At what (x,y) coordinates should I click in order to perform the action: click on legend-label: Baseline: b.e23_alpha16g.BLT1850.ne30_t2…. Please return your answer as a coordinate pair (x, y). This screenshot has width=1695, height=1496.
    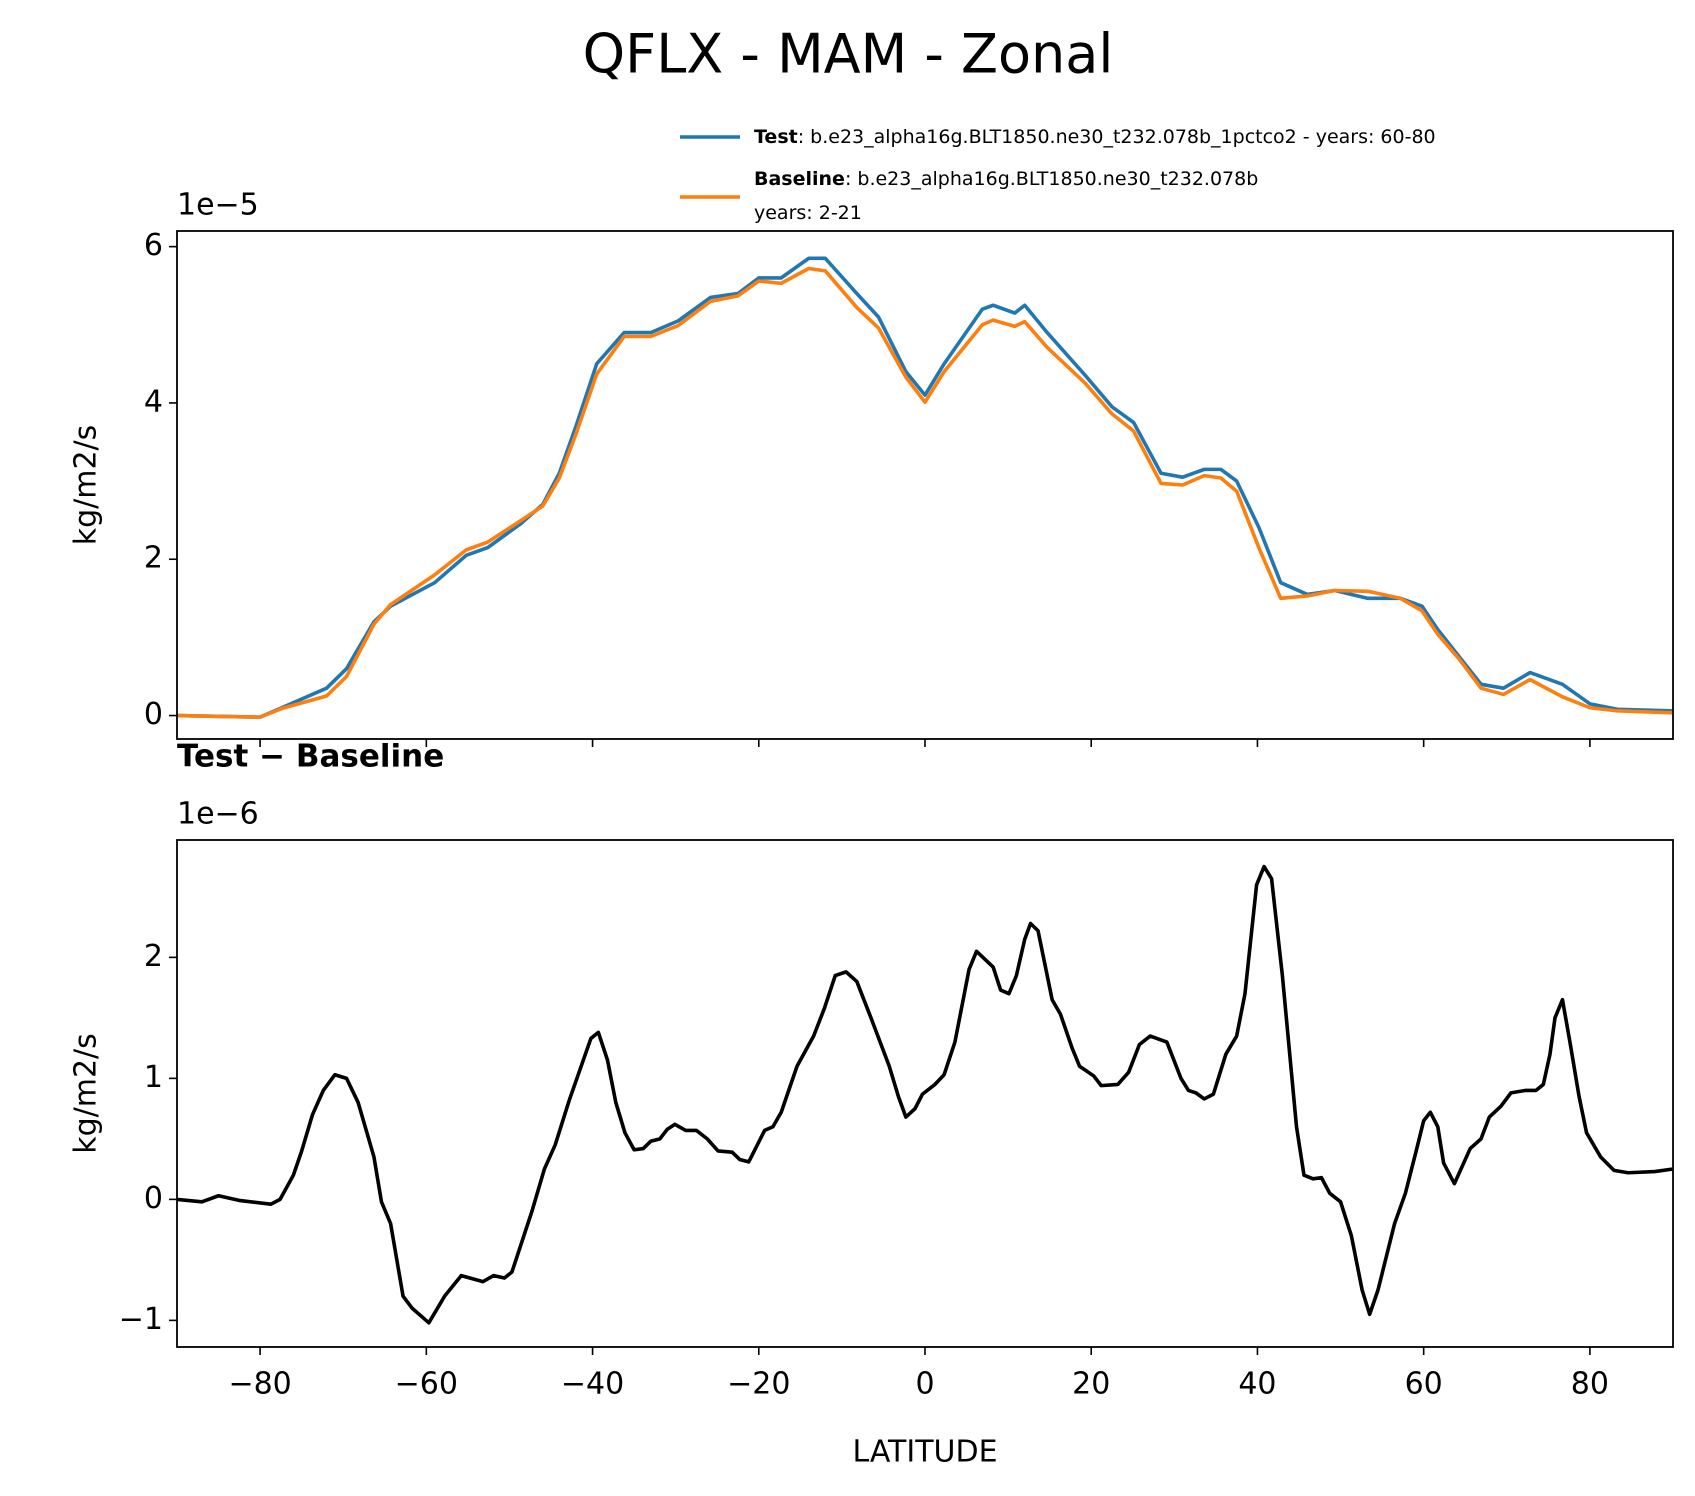
    Looking at the image, I should click on (1006, 179).